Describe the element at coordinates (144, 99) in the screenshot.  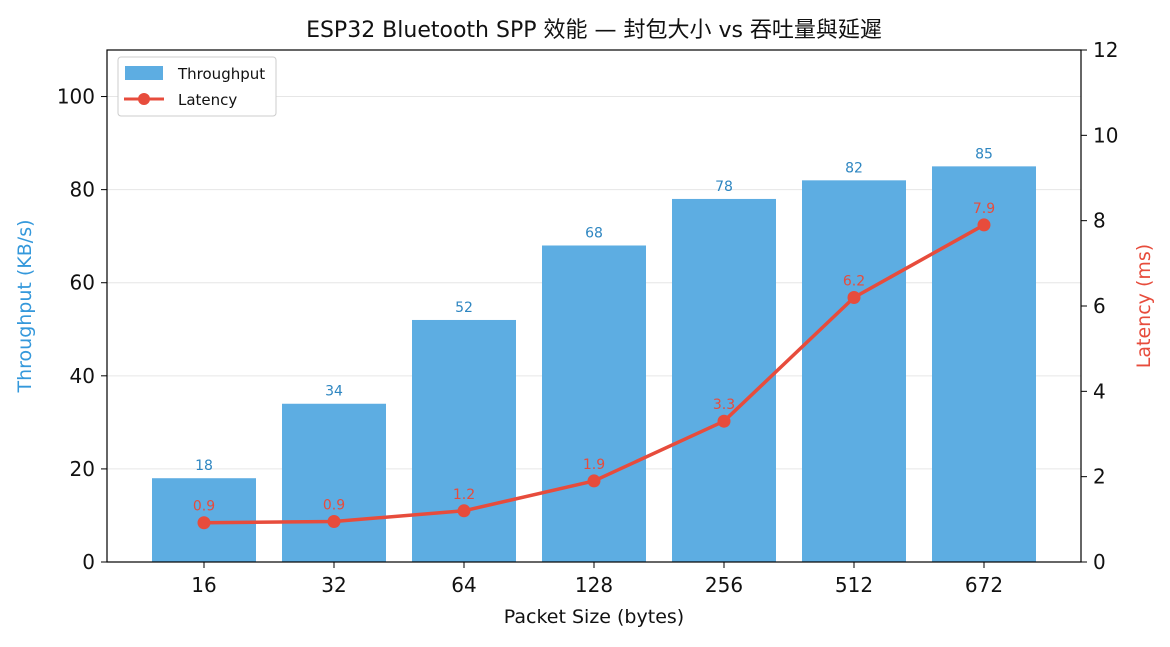
I see `legend-latency-marker` at that location.